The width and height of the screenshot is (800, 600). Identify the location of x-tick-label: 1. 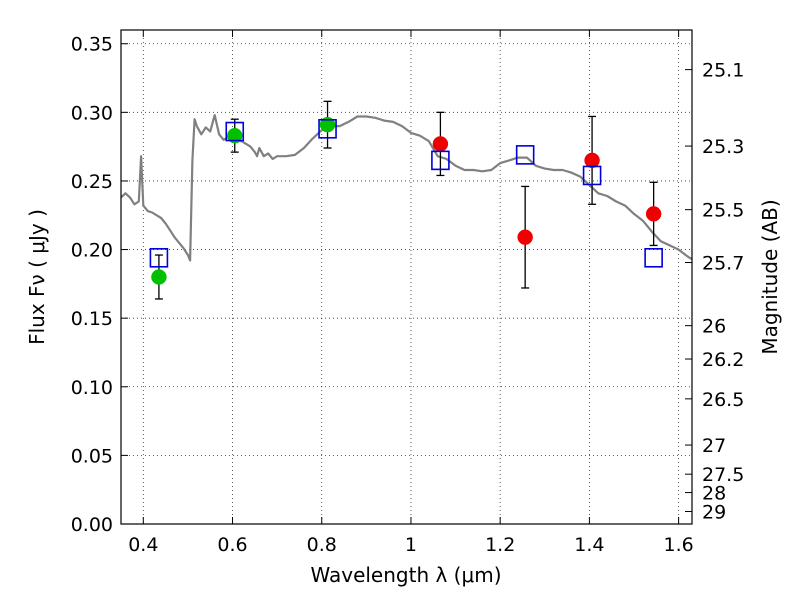
(411, 545).